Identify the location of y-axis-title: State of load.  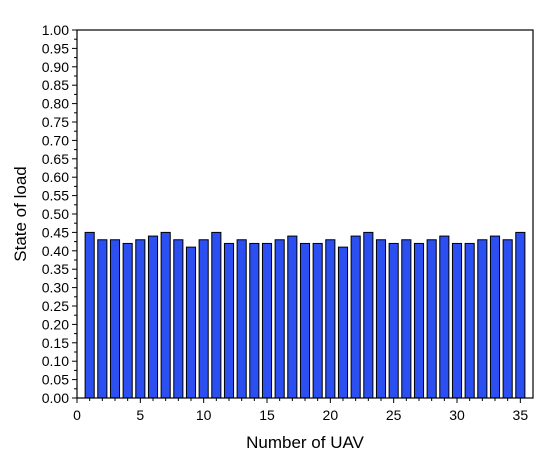
(20, 213).